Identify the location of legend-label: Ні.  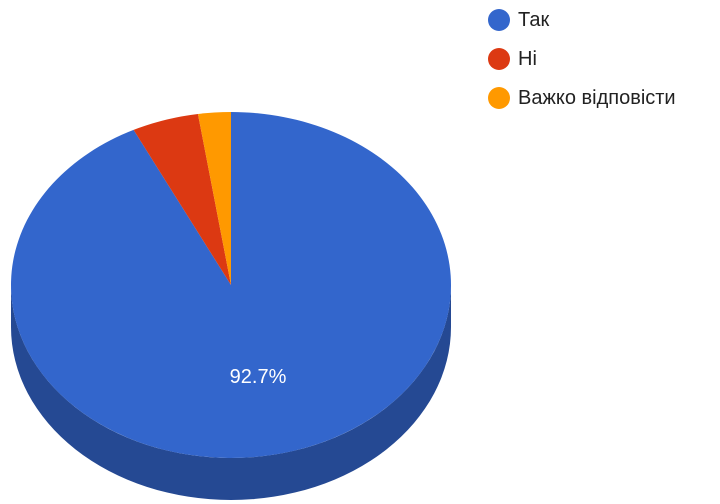
(527, 58).